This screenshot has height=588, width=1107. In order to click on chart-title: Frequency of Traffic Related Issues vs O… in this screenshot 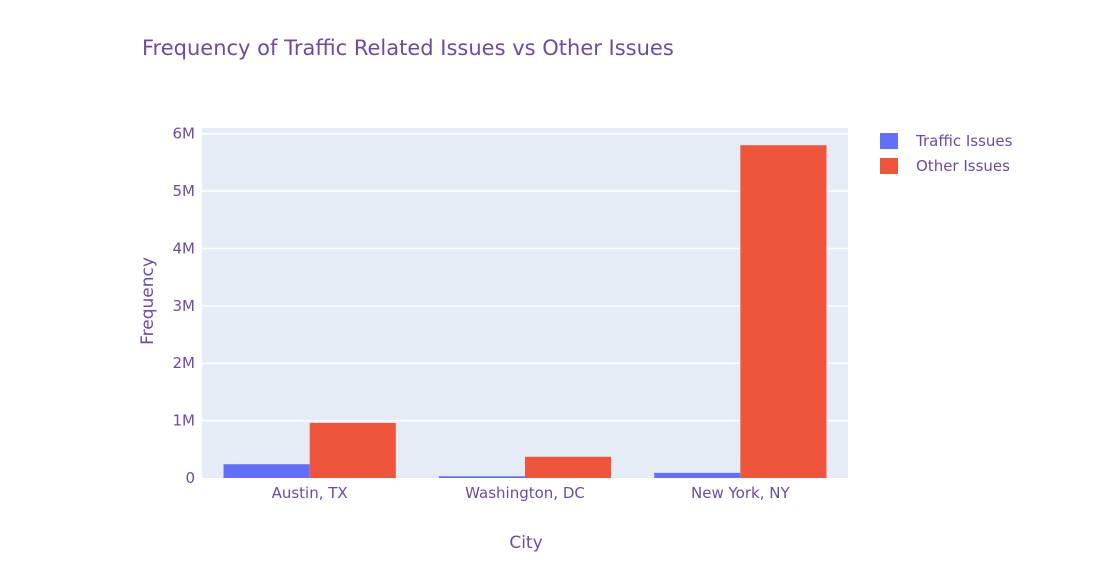, I will do `click(408, 48)`.